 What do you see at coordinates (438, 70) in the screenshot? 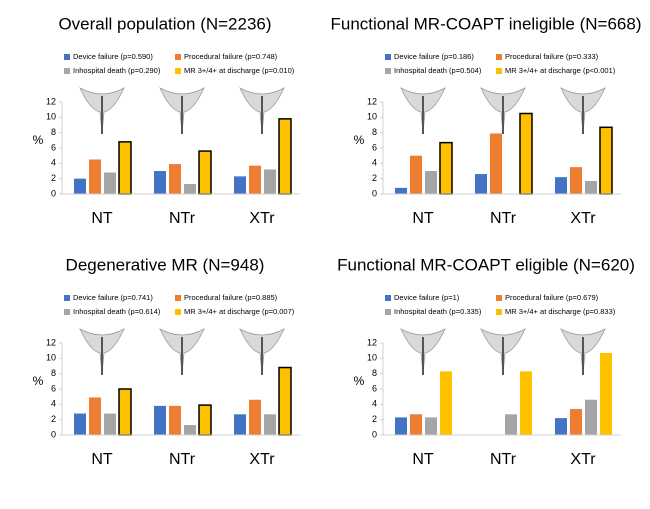
I see `legend-label: Inhospital death (p=0.504)` at bounding box center [438, 70].